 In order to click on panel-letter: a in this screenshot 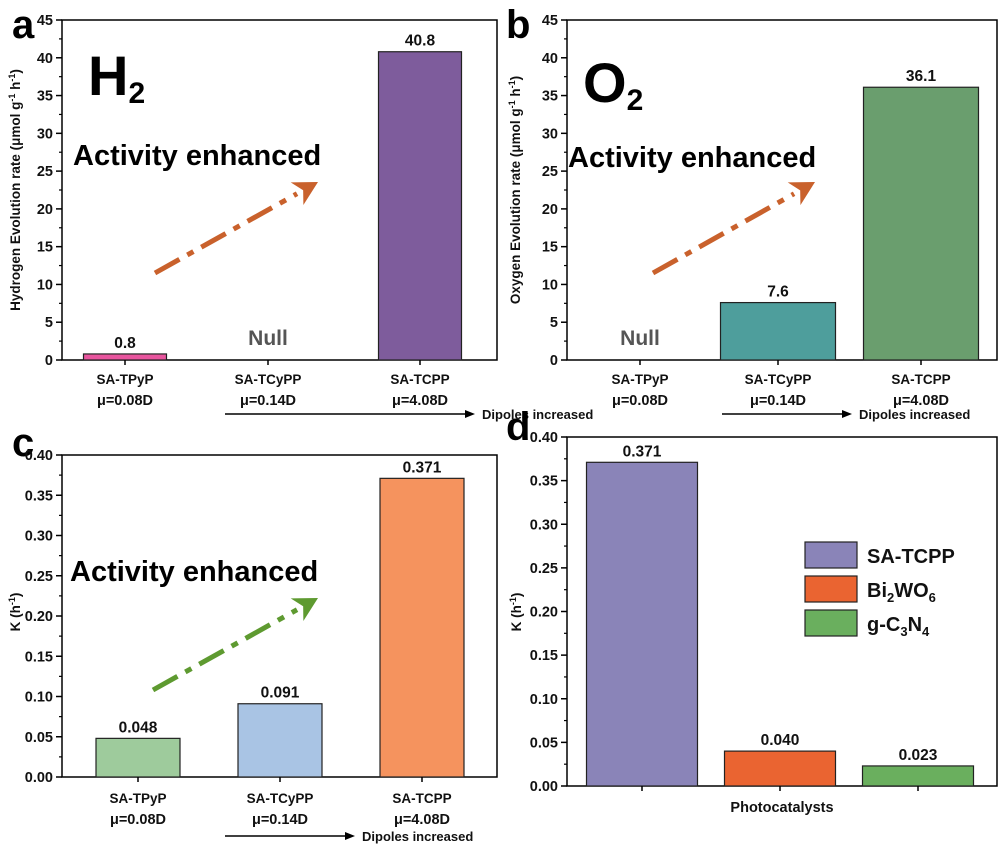, I will do `click(23, 25)`.